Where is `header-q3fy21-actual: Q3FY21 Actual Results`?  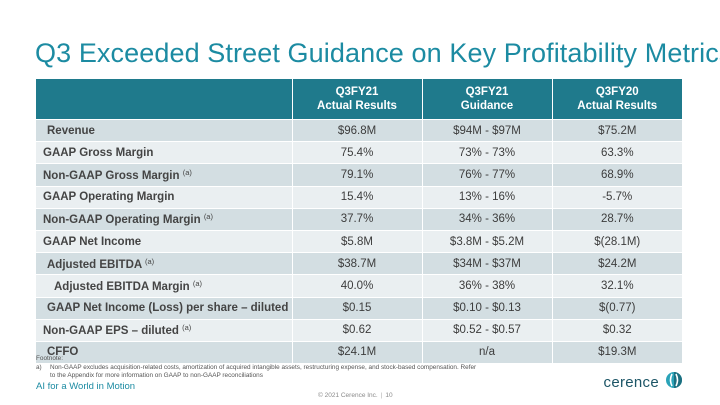
header-q3fy21-actual: Q3FY21 Actual Results is located at coordinates (357, 99).